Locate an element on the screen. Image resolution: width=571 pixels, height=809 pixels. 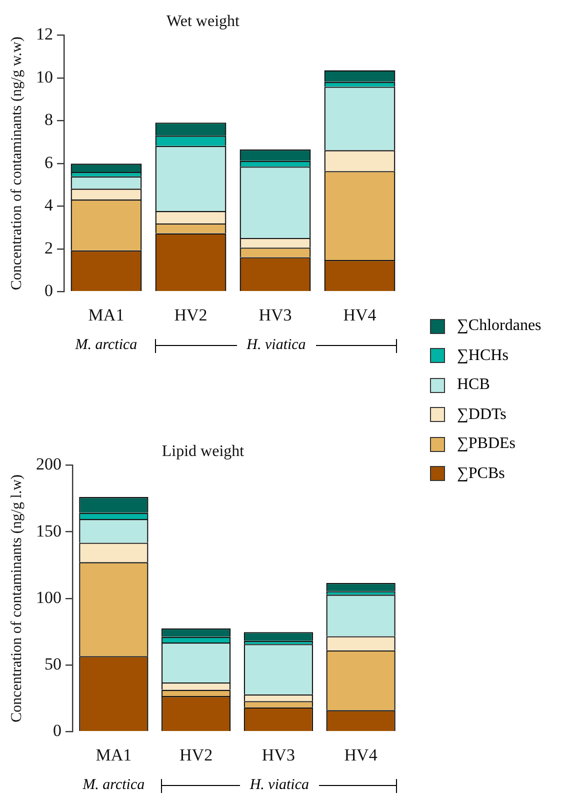
y-tick-label: 10 is located at coordinates (44, 76).